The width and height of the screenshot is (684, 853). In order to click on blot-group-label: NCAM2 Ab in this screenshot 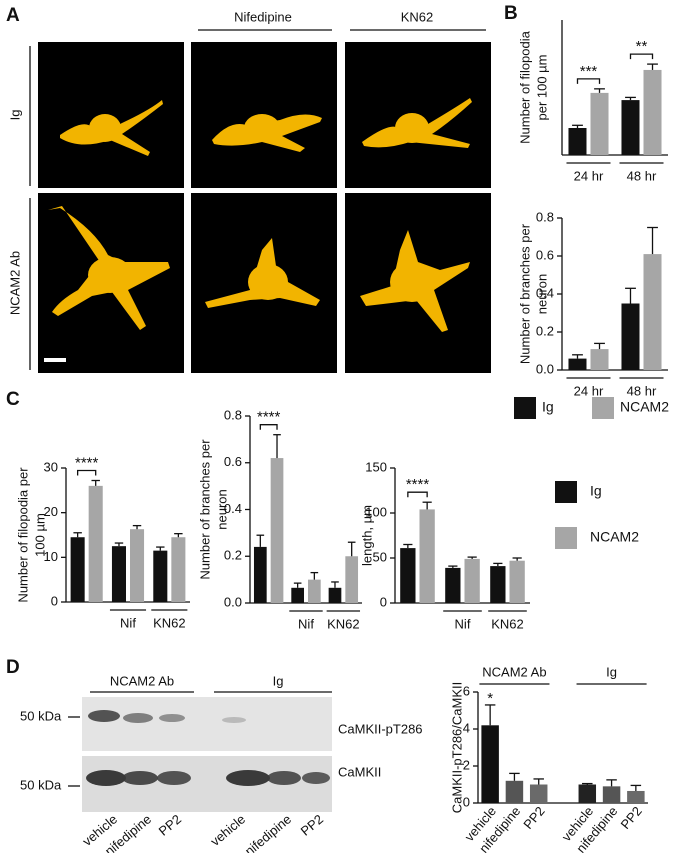, I will do `click(142, 680)`.